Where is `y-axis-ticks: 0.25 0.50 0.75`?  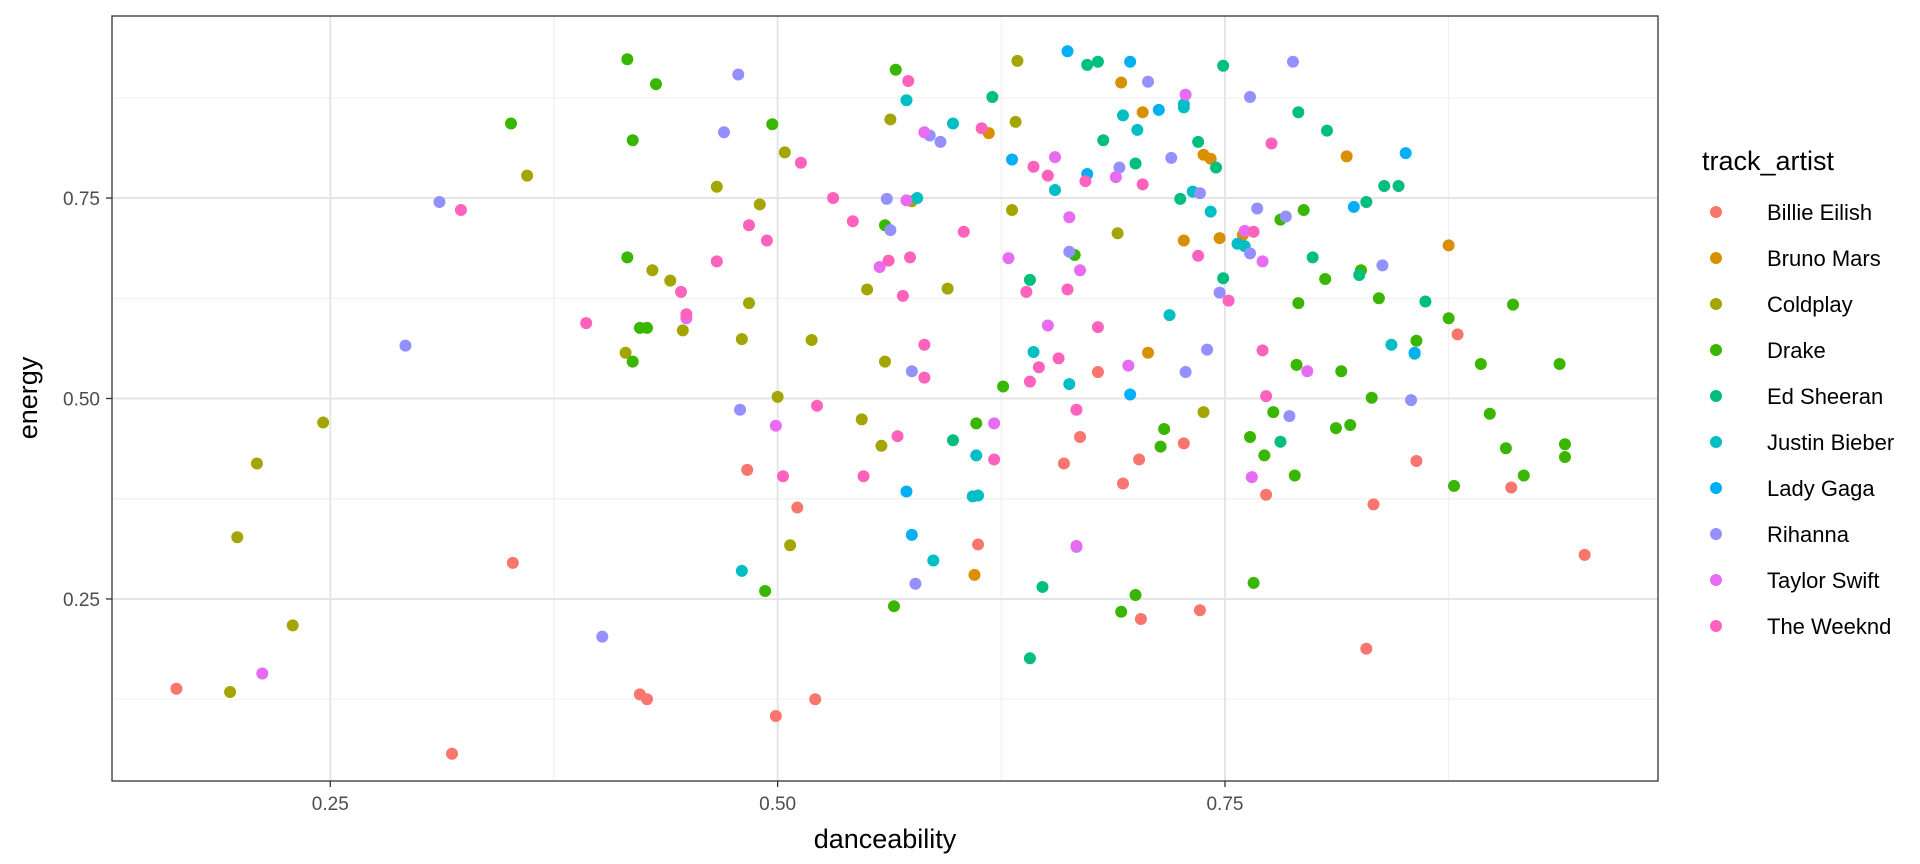
y-axis-ticks: 0.25 0.50 0.75 is located at coordinates (87, 400).